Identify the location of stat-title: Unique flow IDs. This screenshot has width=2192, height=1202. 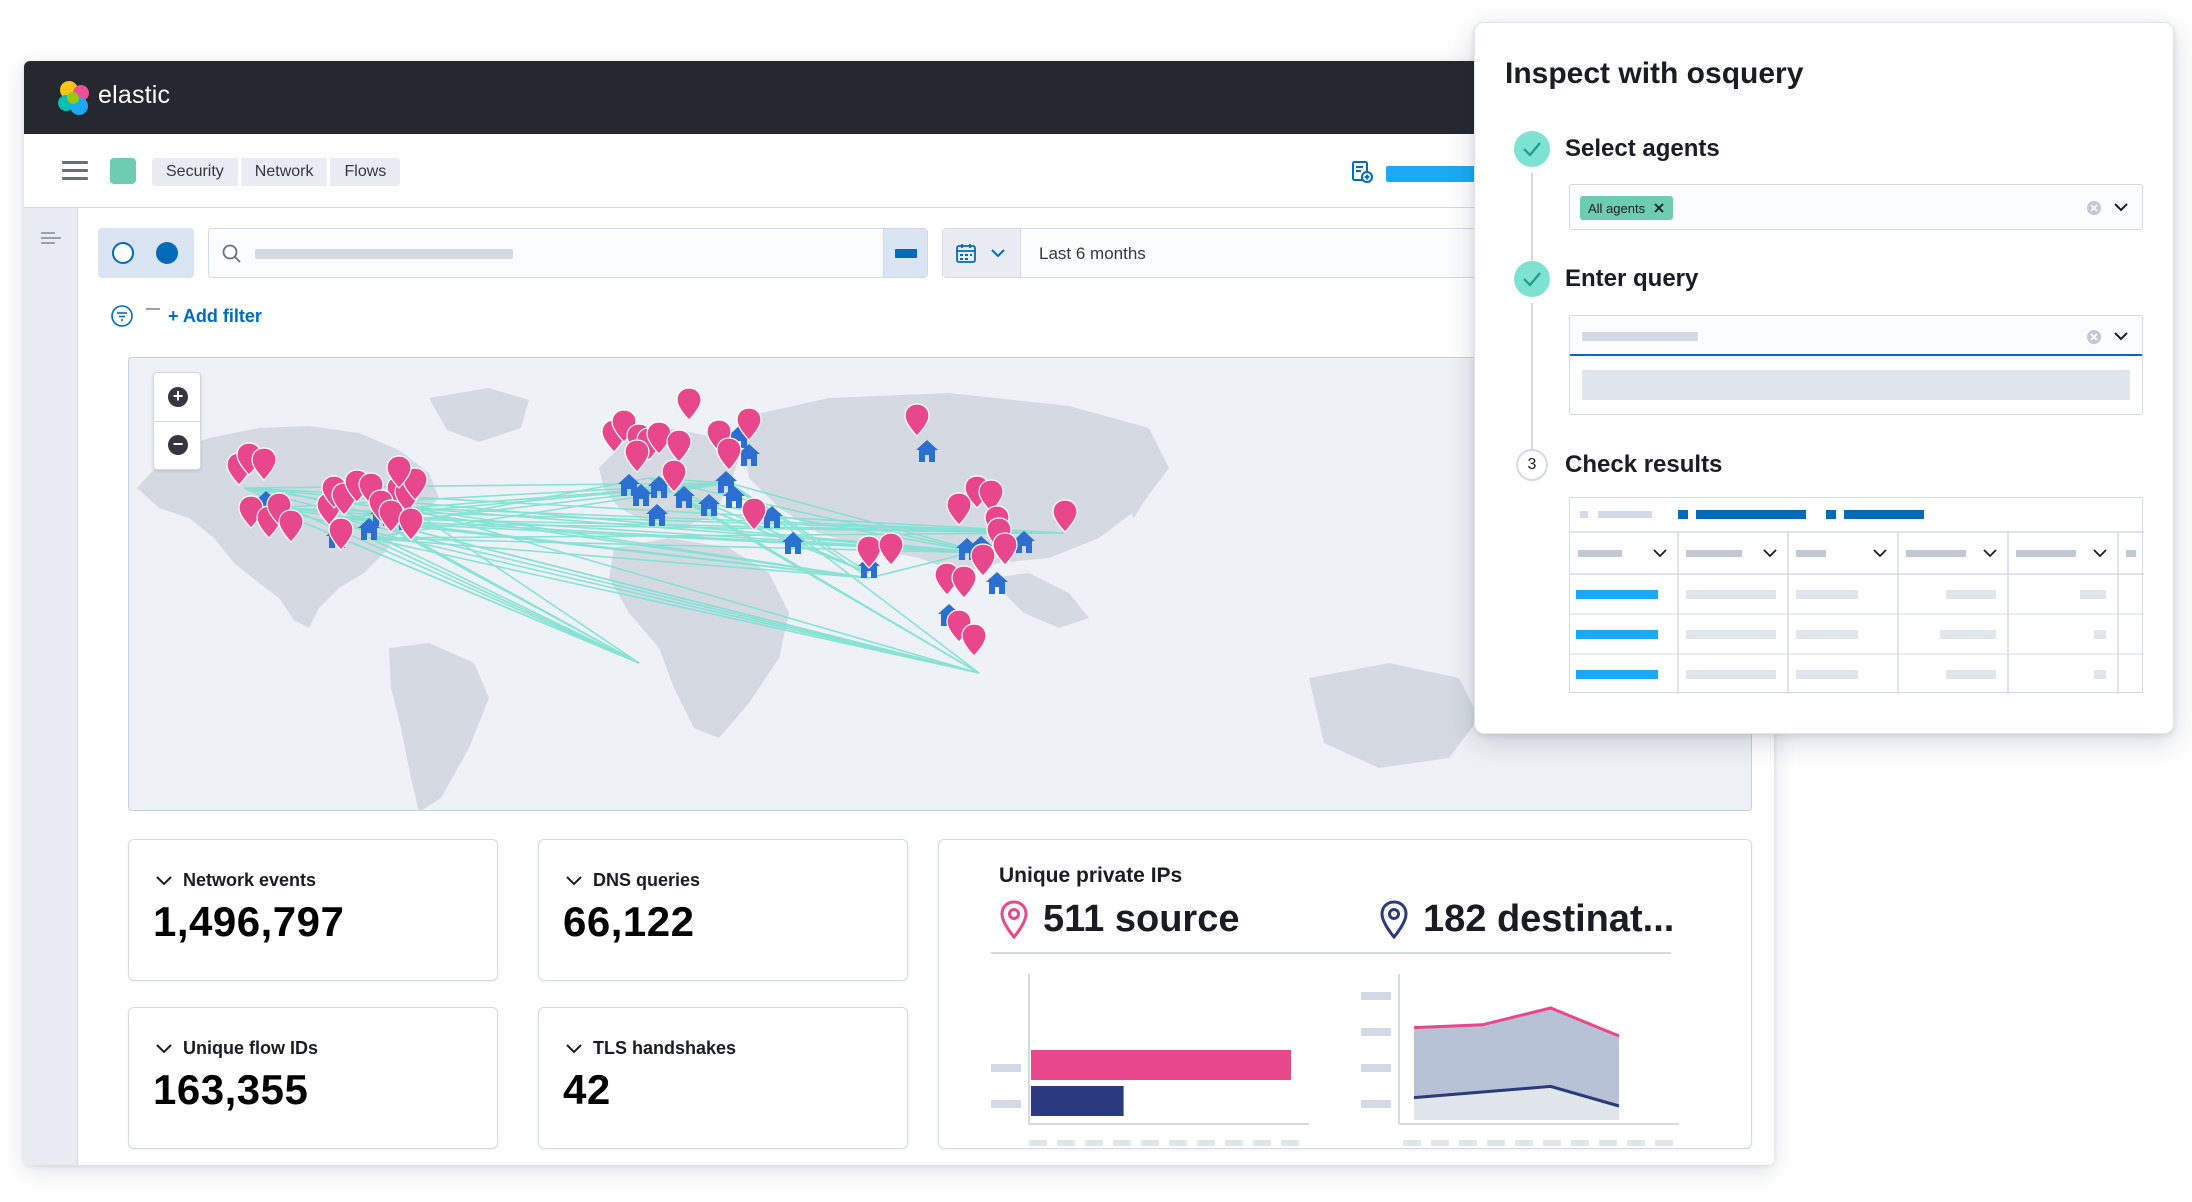
(236, 1048).